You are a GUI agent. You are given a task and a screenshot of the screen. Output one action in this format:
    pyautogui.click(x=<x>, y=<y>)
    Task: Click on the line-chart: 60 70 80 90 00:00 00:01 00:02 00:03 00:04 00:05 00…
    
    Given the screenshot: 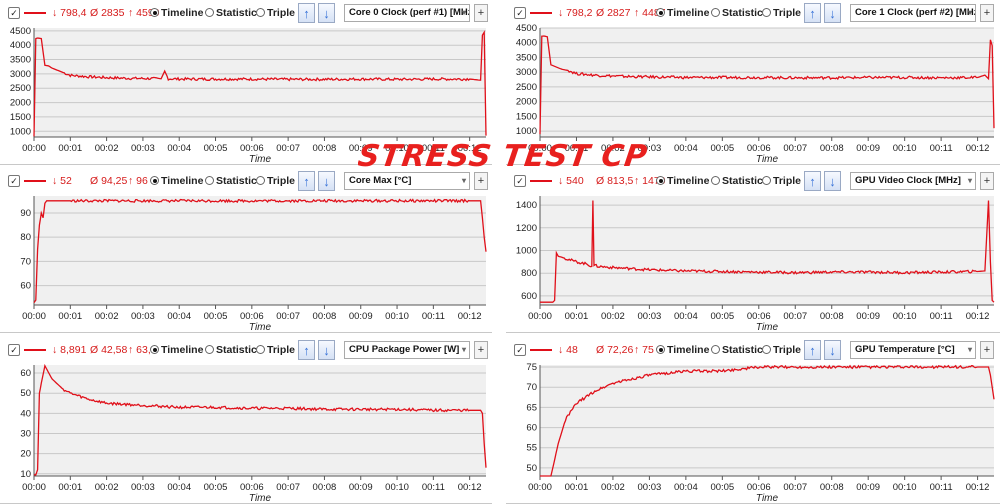 What is the action you would take?
    pyautogui.click(x=253, y=264)
    